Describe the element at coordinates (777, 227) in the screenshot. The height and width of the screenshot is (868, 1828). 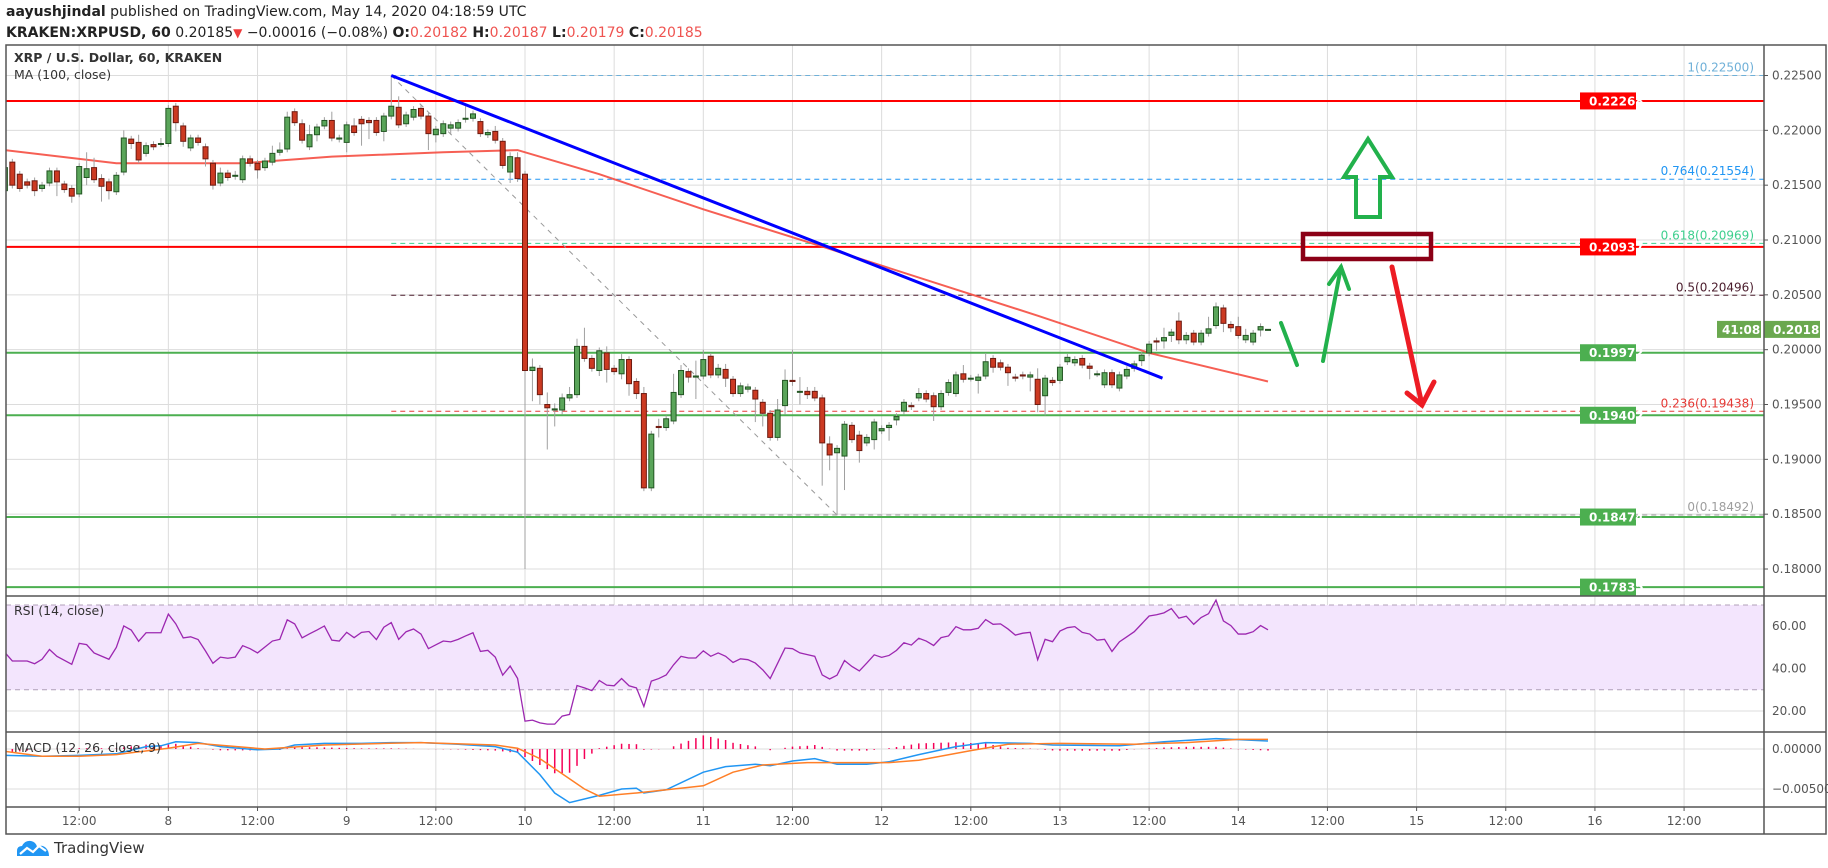
I see `bearish-trendline` at that location.